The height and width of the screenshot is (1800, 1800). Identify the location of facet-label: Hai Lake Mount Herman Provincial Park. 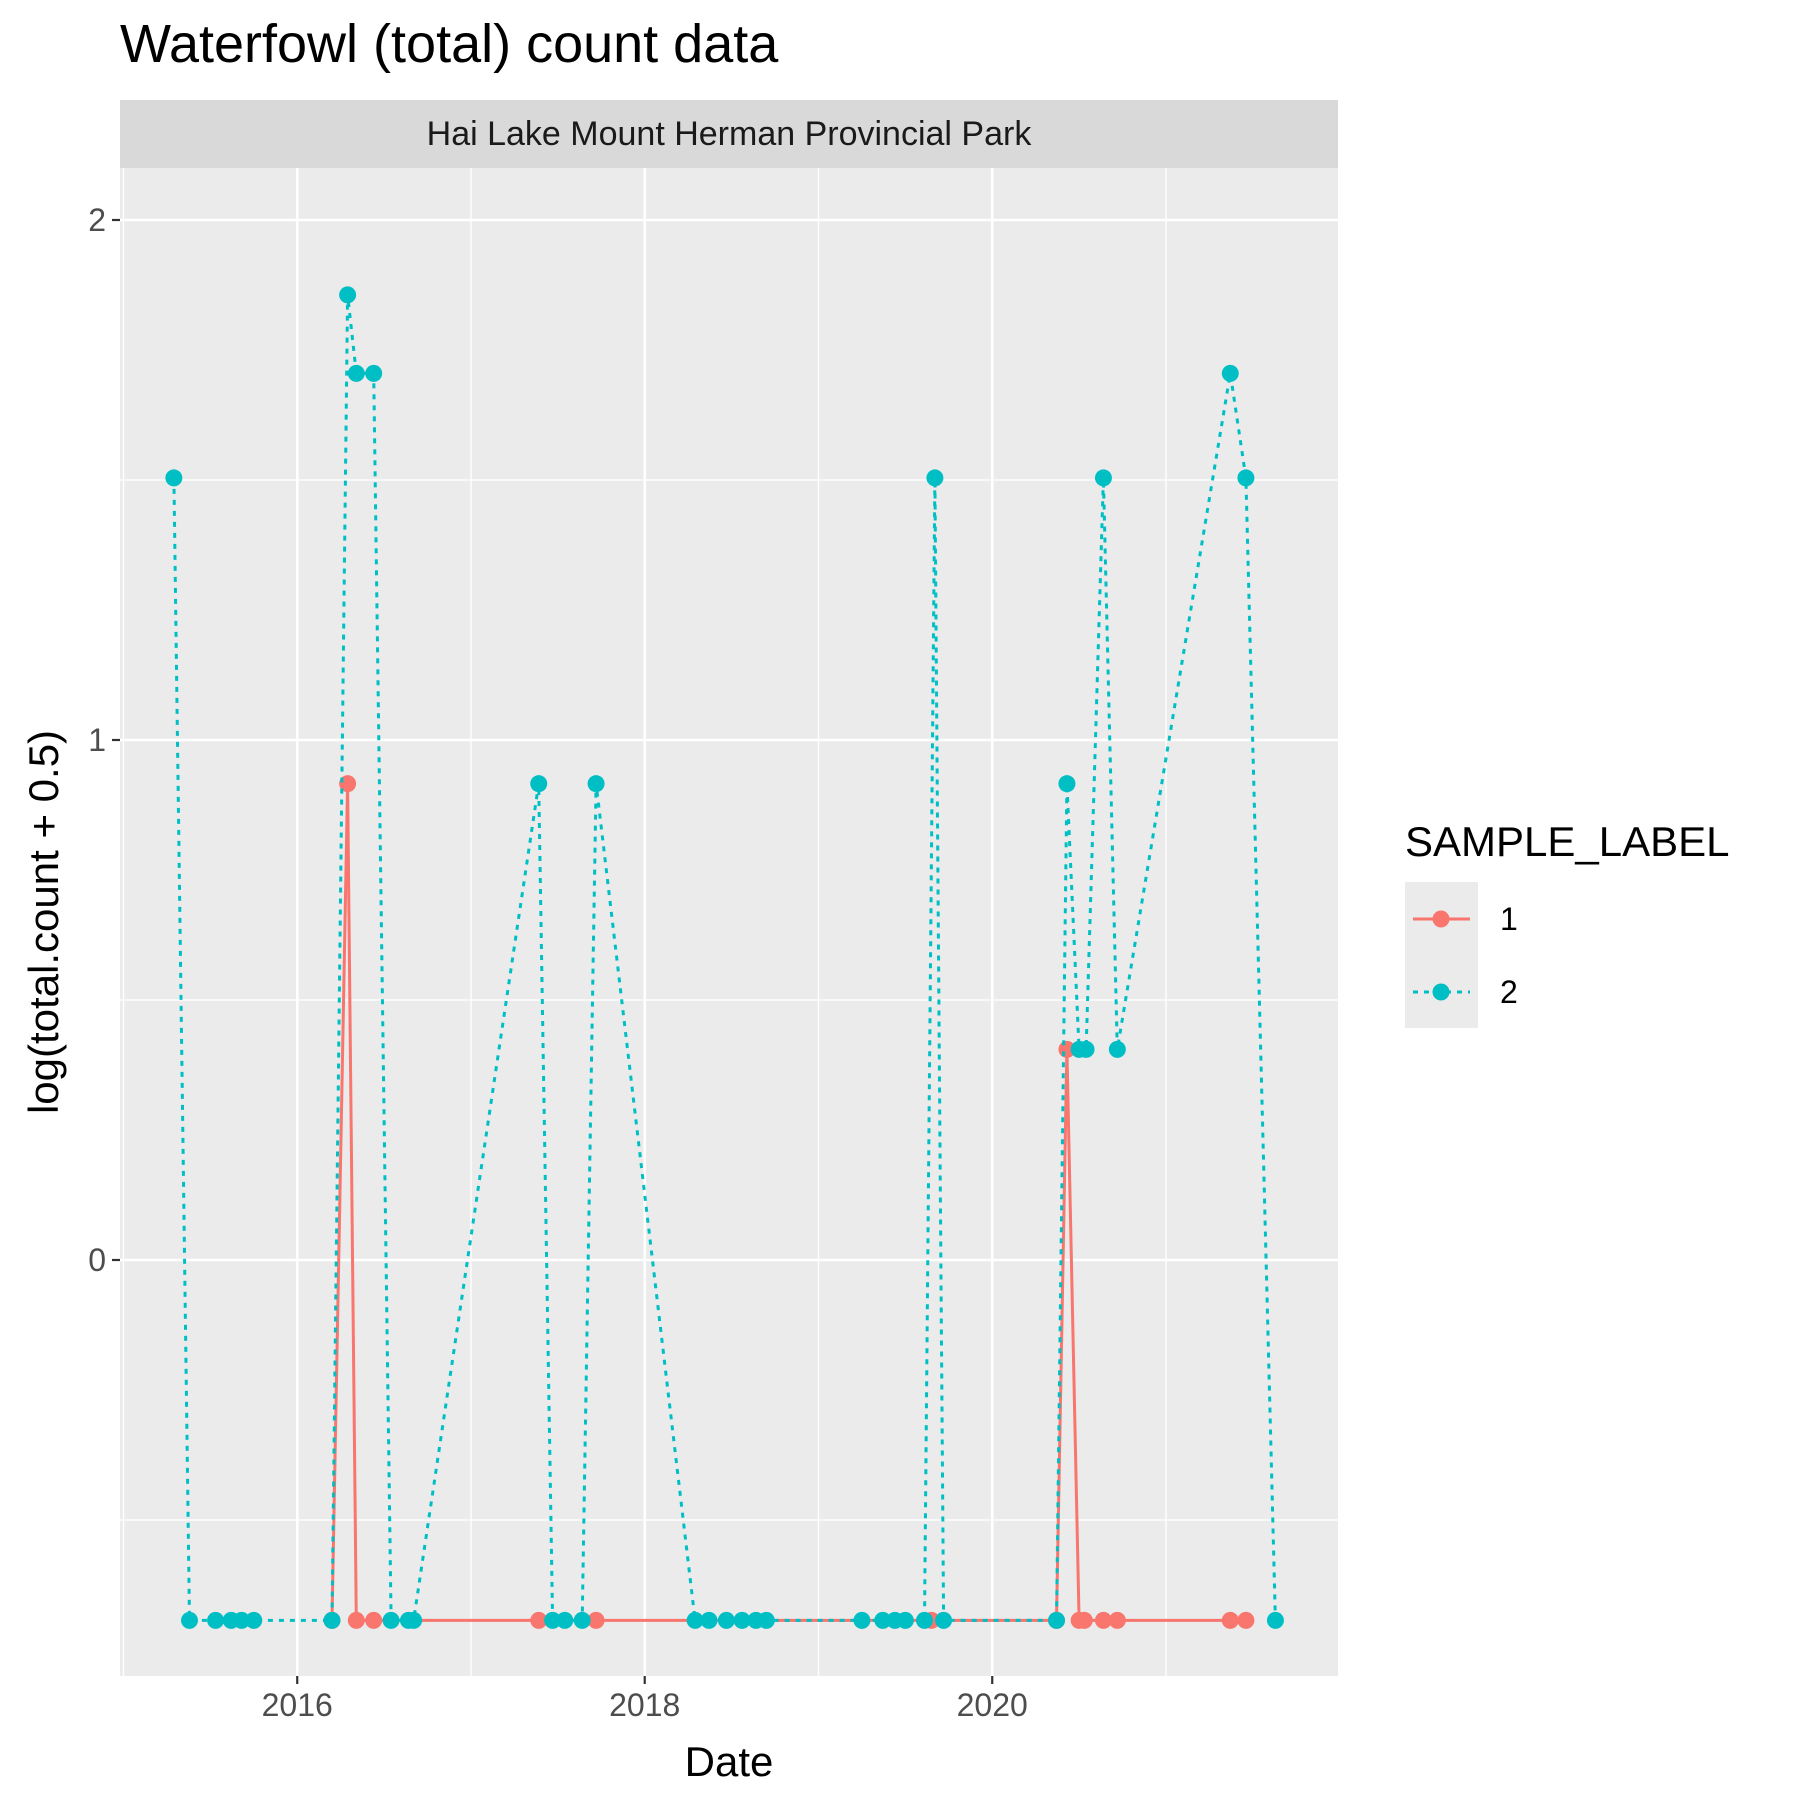
(730, 134).